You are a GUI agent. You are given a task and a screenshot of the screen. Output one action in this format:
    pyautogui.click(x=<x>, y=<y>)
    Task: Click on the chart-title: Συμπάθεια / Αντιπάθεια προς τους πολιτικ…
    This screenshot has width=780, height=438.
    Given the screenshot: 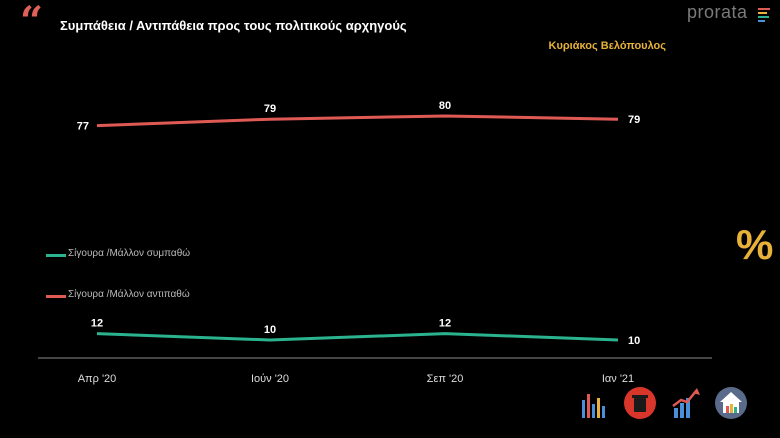 What is the action you would take?
    pyautogui.click(x=233, y=25)
    